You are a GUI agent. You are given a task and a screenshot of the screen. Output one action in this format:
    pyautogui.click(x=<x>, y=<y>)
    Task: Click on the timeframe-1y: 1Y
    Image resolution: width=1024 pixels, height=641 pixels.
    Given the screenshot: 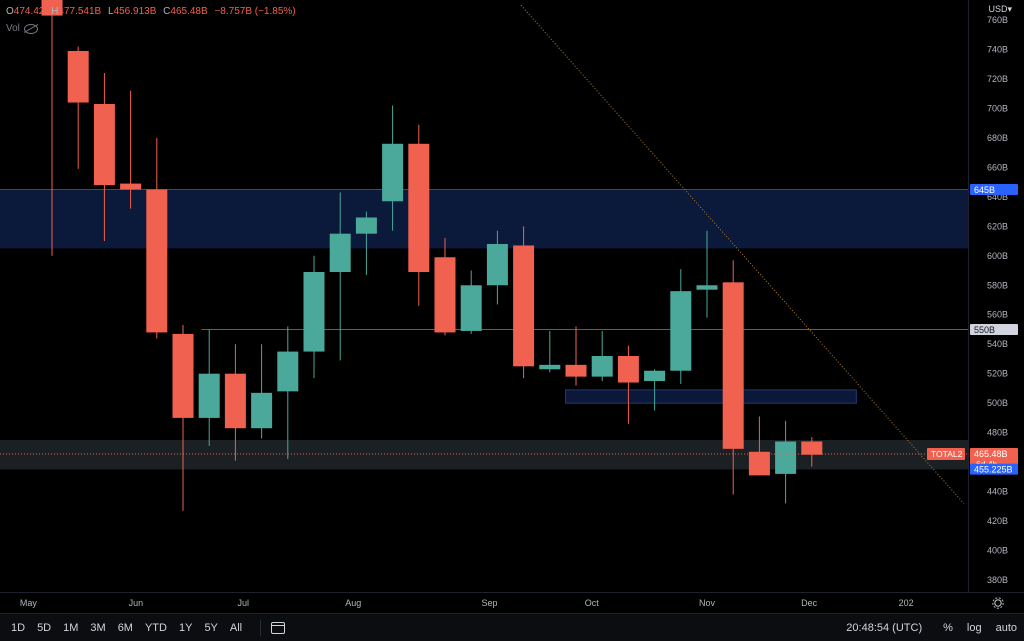 What is the action you would take?
    pyautogui.click(x=185, y=627)
    